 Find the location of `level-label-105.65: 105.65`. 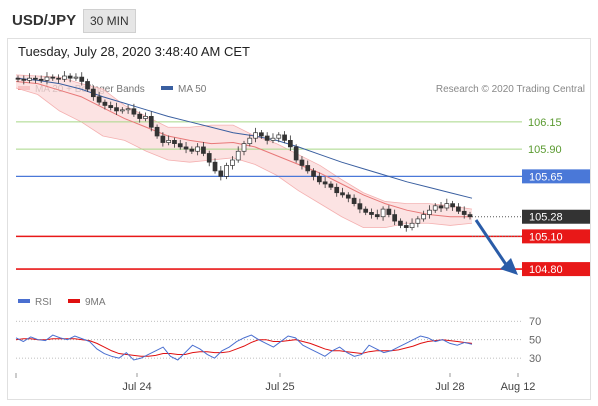

level-label-105.65: 105.65 is located at coordinates (546, 177).